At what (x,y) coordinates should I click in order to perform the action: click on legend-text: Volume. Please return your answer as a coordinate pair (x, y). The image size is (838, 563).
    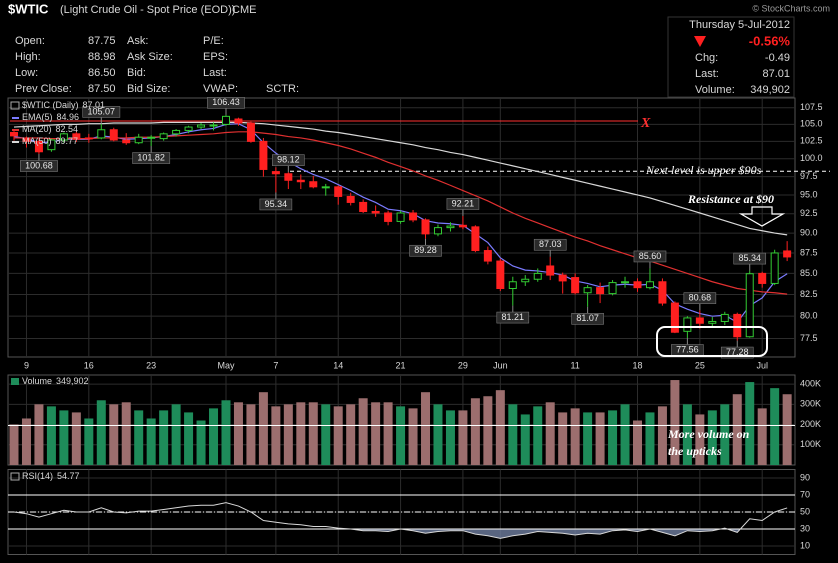
    Looking at the image, I should click on (37, 381).